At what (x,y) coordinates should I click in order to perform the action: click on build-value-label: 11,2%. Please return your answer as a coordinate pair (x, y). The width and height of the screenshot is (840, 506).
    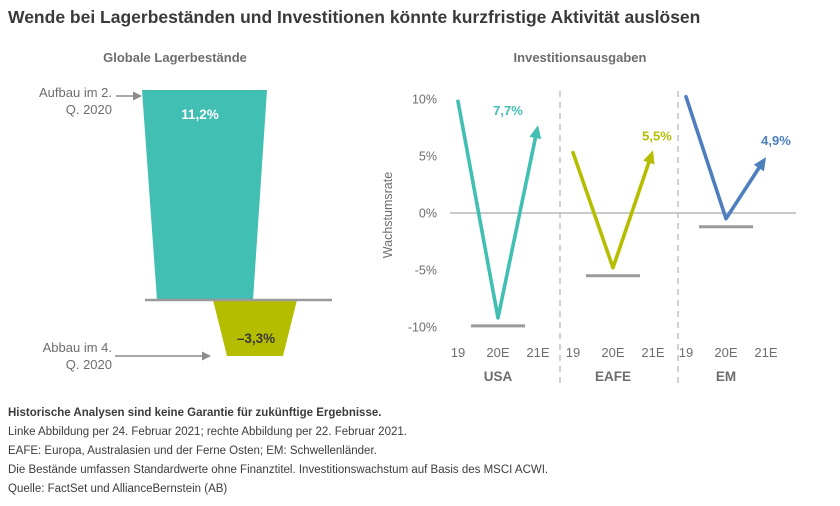
    Looking at the image, I should click on (200, 114).